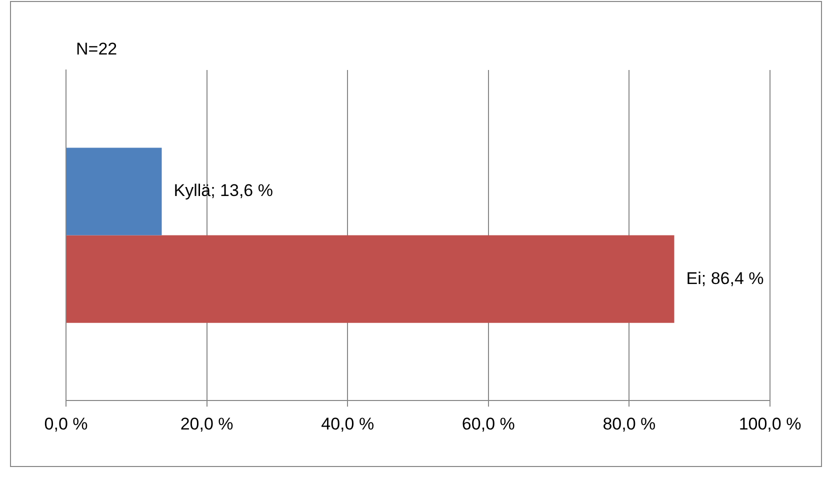 Image resolution: width=832 pixels, height=483 pixels. What do you see at coordinates (207, 424) in the screenshot?
I see `x-tick-label: 20,0 %` at bounding box center [207, 424].